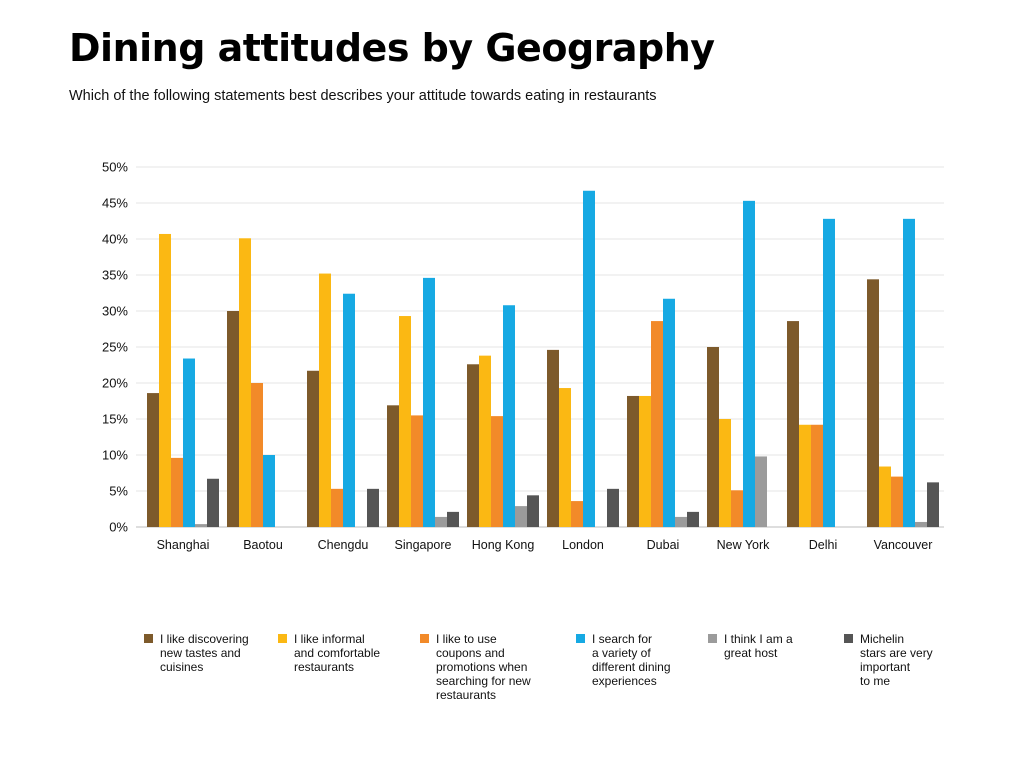 The height and width of the screenshot is (768, 1024). I want to click on legend-item-michelin: Michelin stars are very important to me, so click(910, 660).